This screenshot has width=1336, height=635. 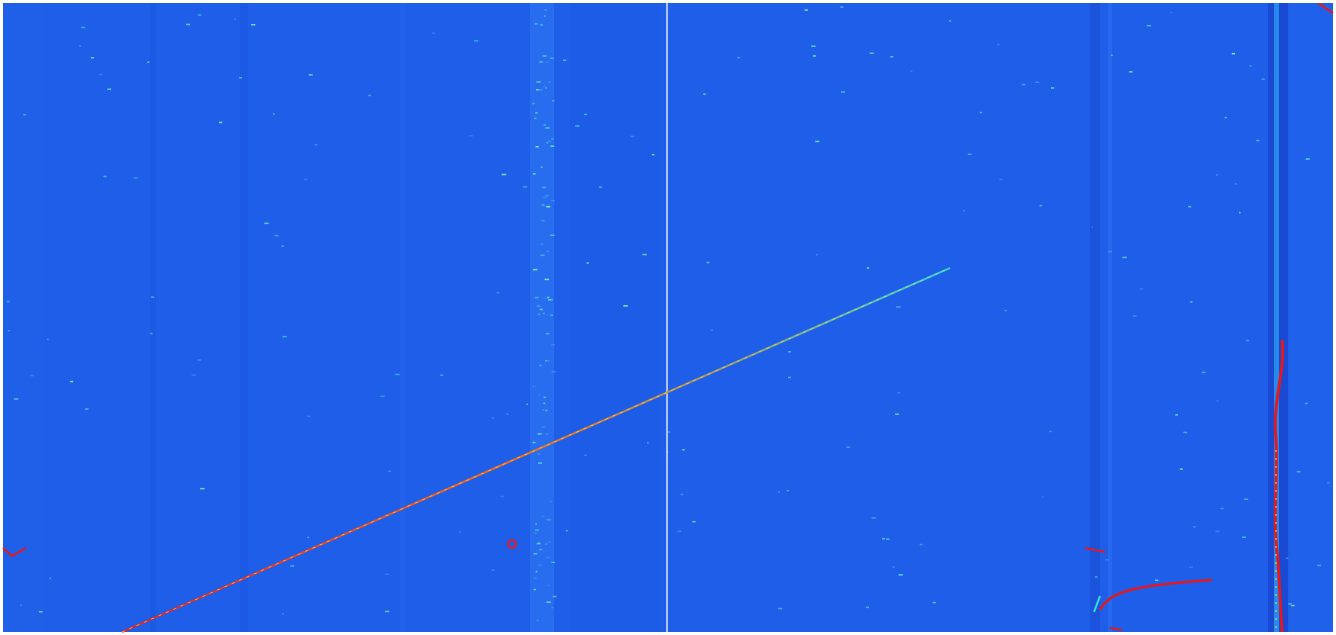 What do you see at coordinates (1155, 594) in the screenshot?
I see `curve-trace` at bounding box center [1155, 594].